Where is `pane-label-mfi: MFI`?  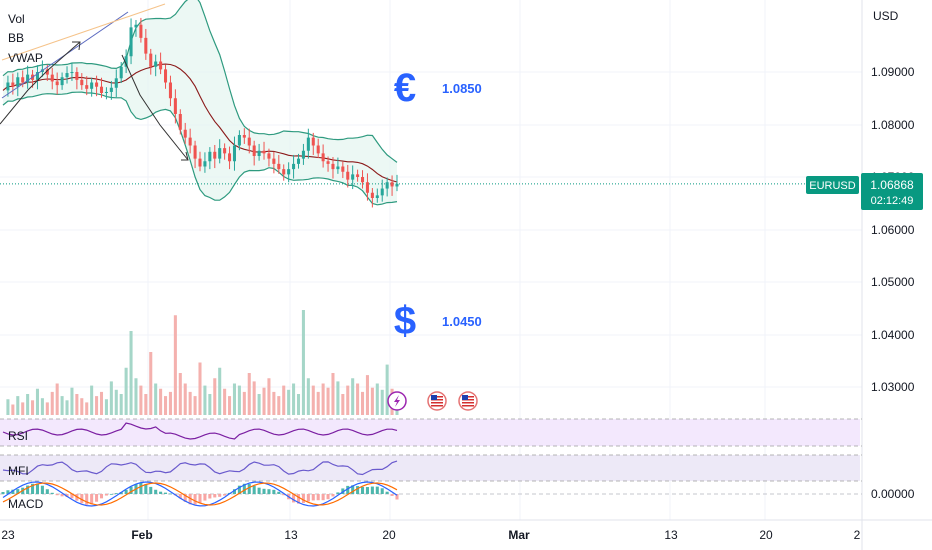 pane-label-mfi: MFI is located at coordinates (18, 471).